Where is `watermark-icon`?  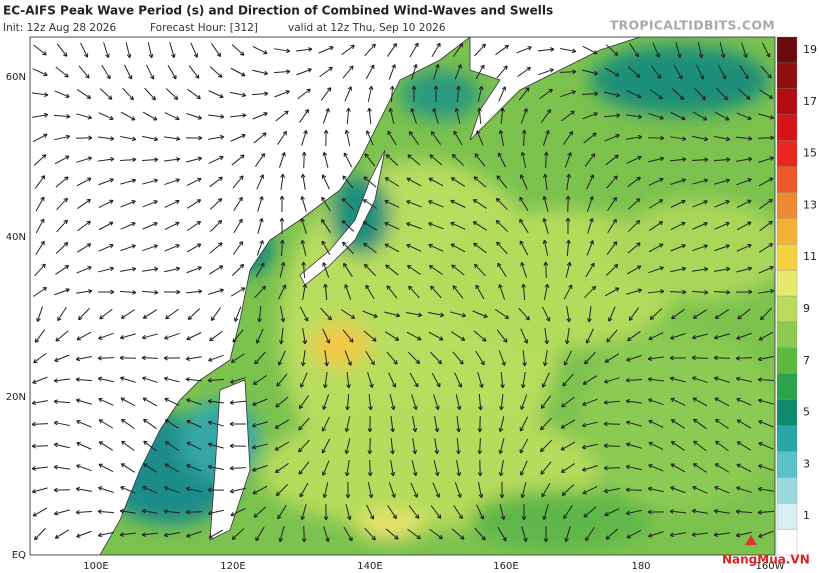 watermark-icon is located at coordinates (751, 540).